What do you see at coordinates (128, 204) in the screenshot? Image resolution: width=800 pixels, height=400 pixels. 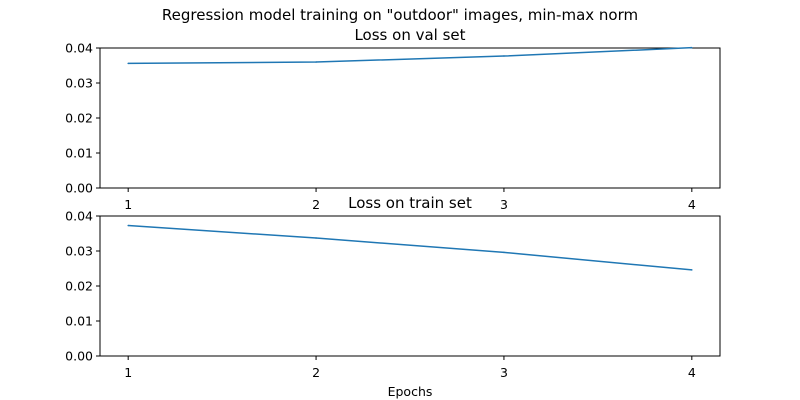 I see `val-loss-x-tick-label: 1` at bounding box center [128, 204].